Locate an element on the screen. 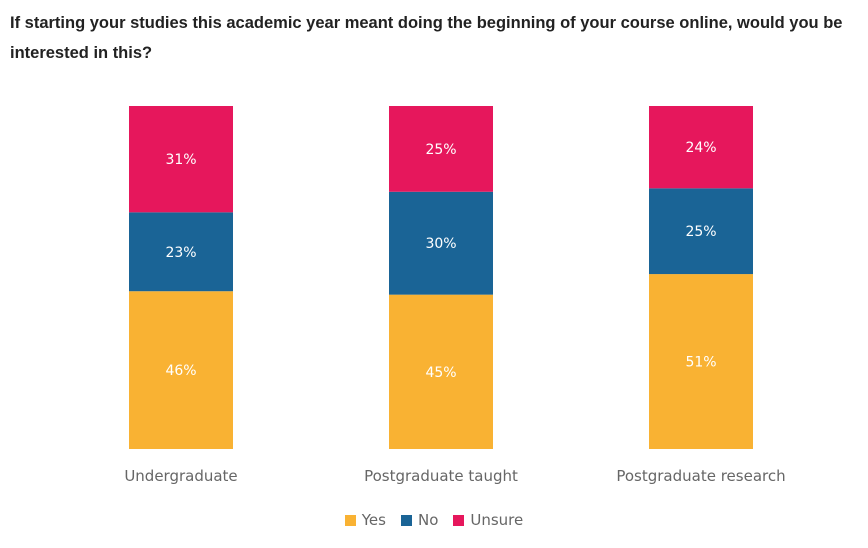 This screenshot has width=868, height=548. legend-item-unsure: Unsure is located at coordinates (488, 520).